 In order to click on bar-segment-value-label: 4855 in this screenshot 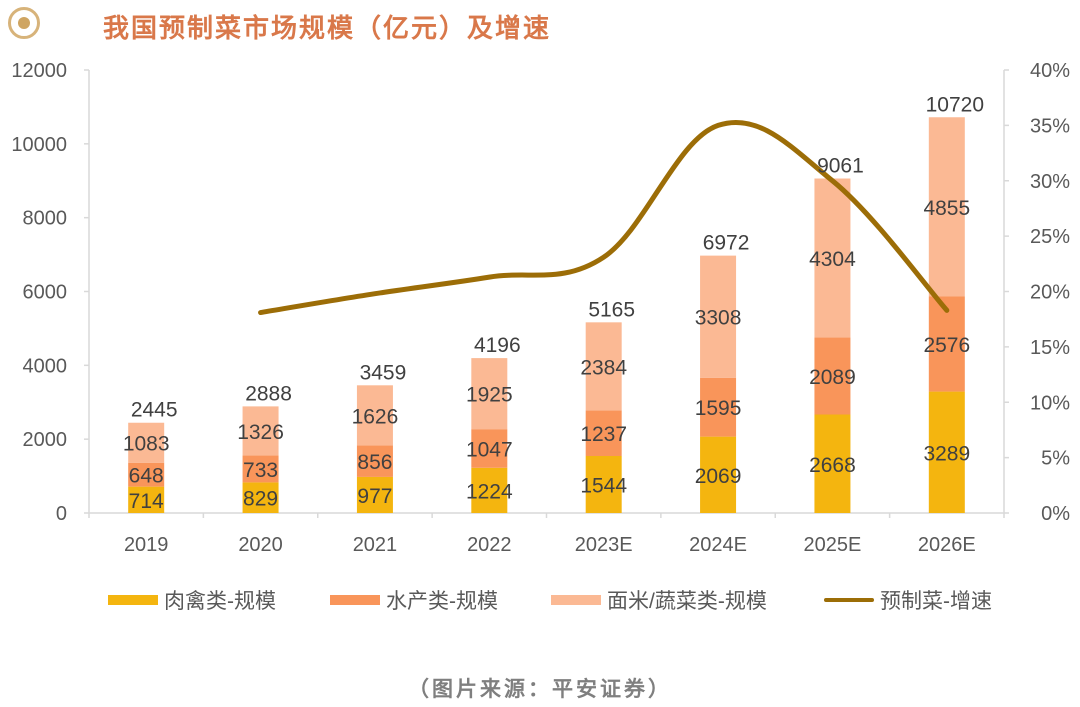, I will do `click(946, 208)`.